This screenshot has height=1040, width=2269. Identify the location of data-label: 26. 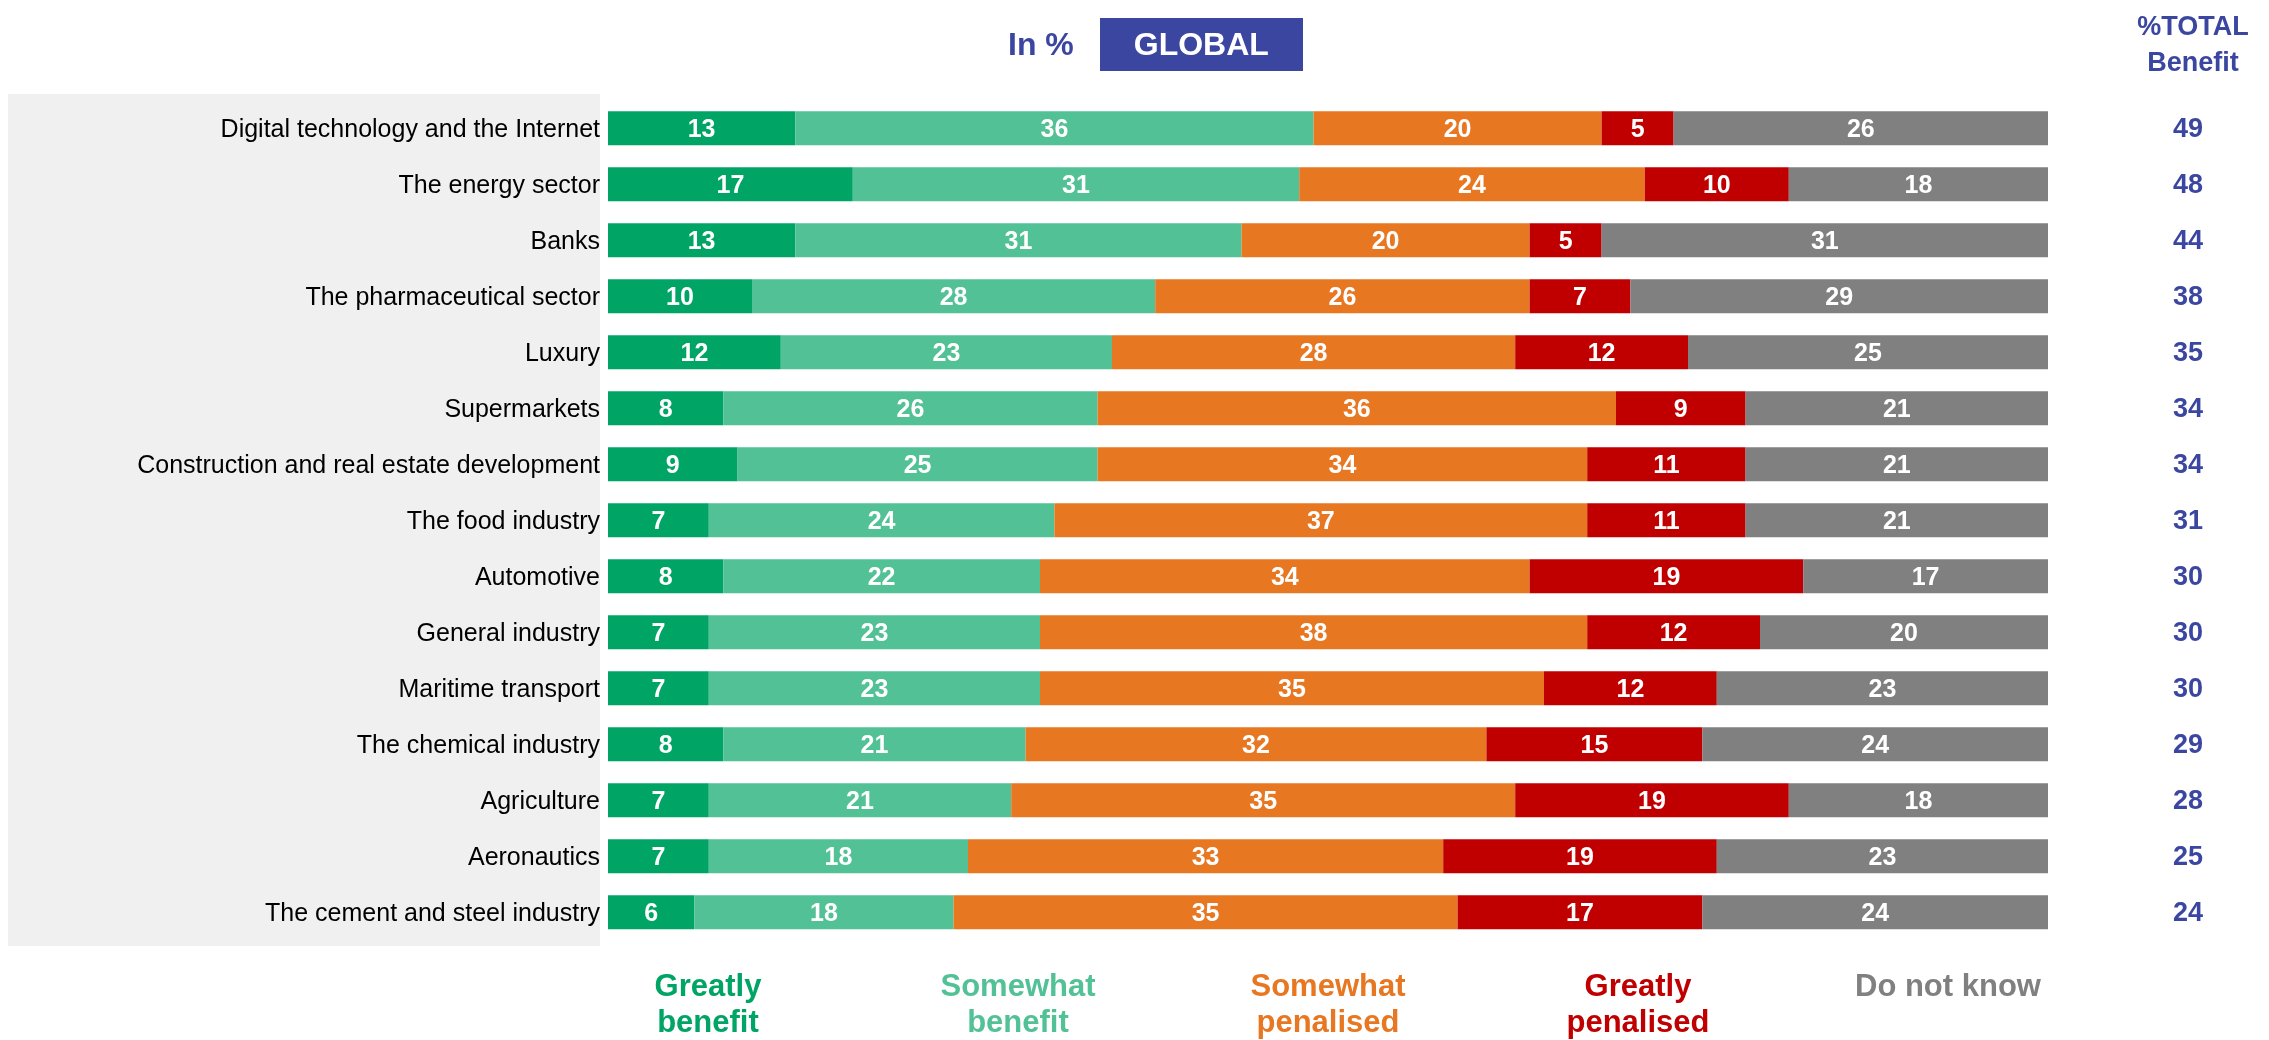
(910, 408).